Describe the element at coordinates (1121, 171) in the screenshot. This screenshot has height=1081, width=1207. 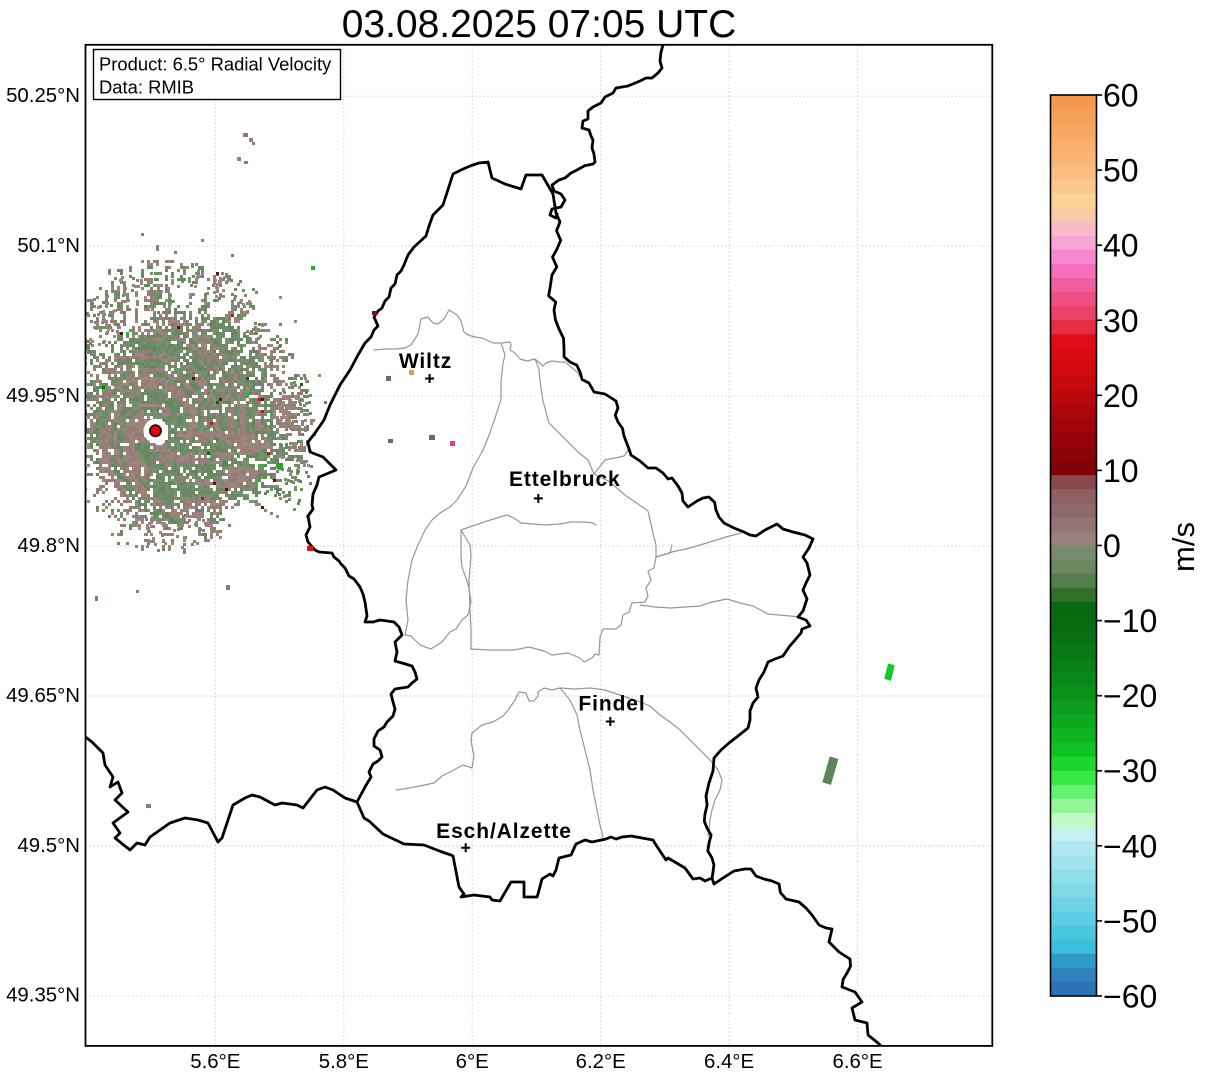
I see `svg-text: 50` at that location.